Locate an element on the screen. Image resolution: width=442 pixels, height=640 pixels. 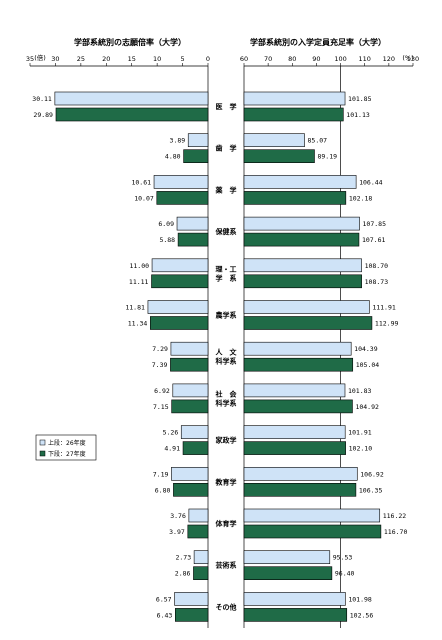
left-value-label-26: 2.73 is located at coordinates (183, 558).